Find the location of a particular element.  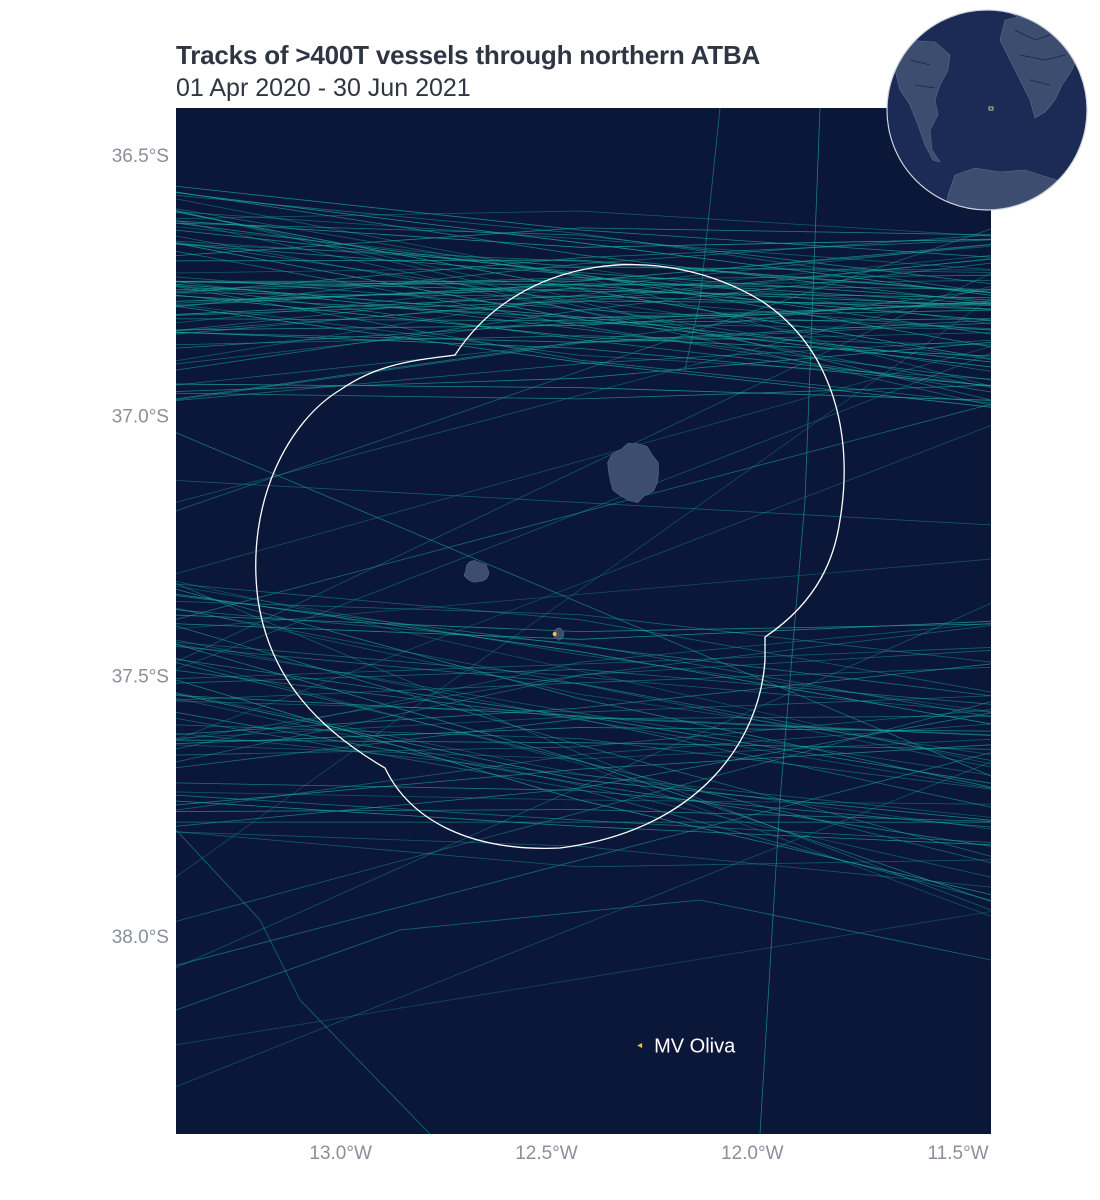

globe-focus-box is located at coordinates (991, 108).